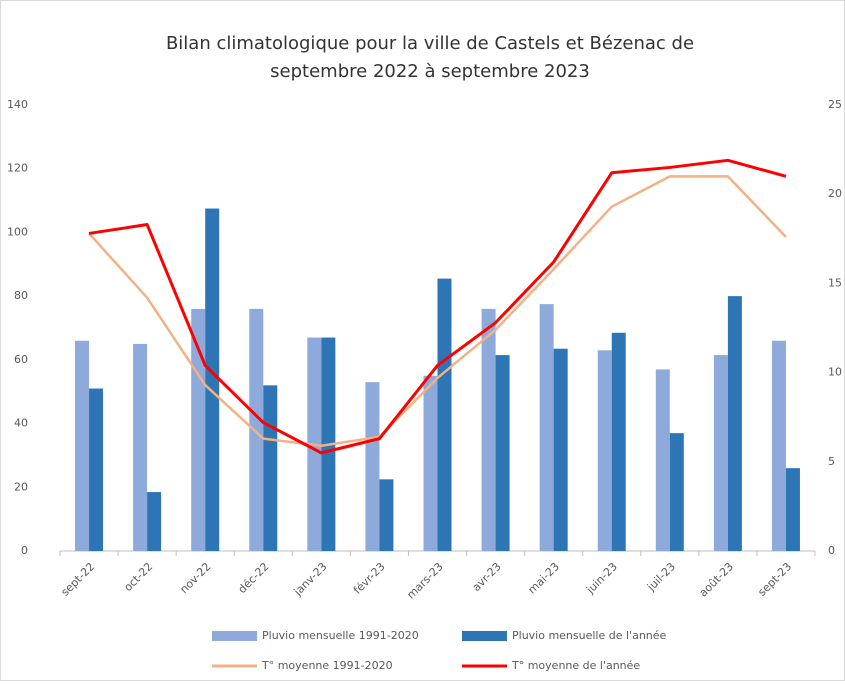 The image size is (845, 685). Describe the element at coordinates (835, 193) in the screenshot. I see `y2-tick-label: 20` at that location.